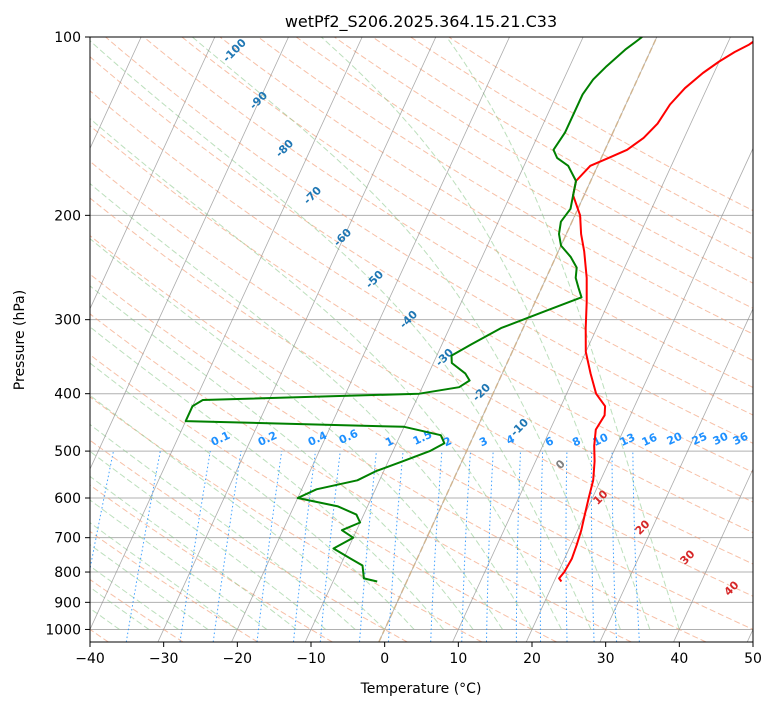 This screenshot has width=775, height=708. What do you see at coordinates (650, 440) in the screenshot?
I see `mixing-ratio-label: 16` at bounding box center [650, 440].